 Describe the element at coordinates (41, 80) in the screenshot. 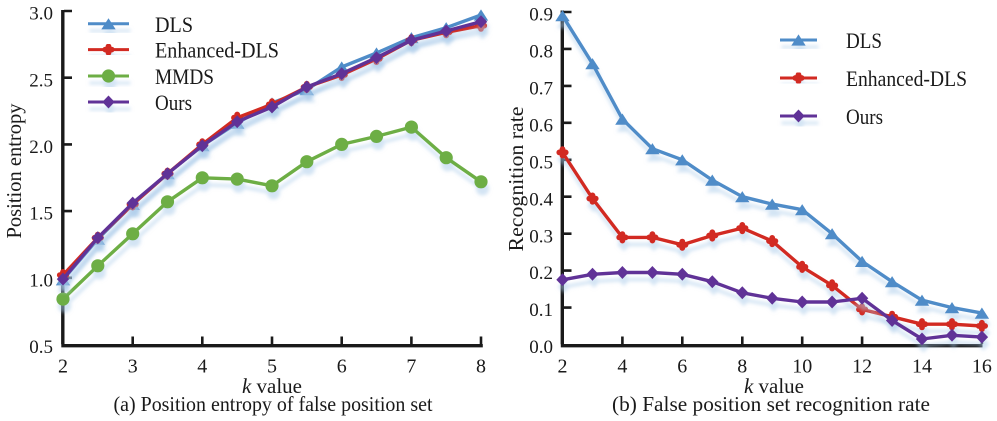

I see `svg-text: 2.5` at that location.